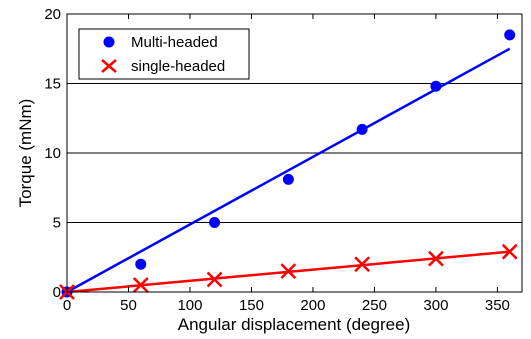  What do you see at coordinates (294, 324) in the screenshot?
I see `x-axis-label: Angular displacement (degree)` at bounding box center [294, 324].